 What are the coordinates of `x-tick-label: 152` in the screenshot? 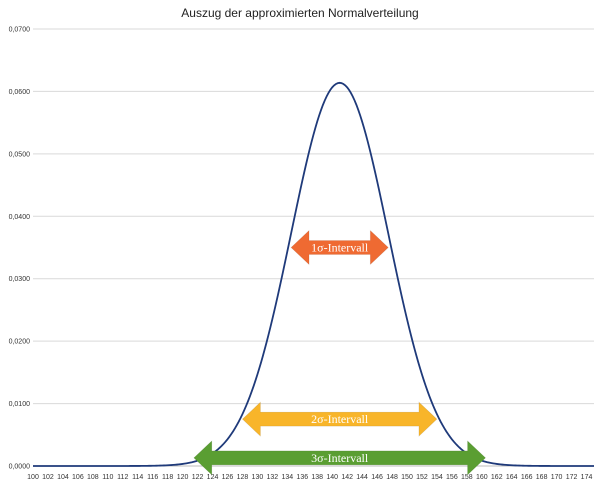 It's located at (422, 477).